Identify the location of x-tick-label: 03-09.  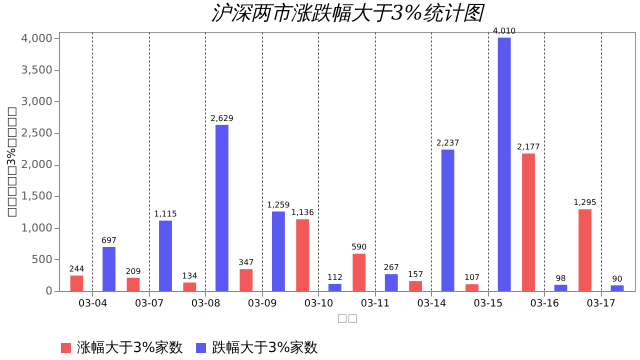
(262, 304).